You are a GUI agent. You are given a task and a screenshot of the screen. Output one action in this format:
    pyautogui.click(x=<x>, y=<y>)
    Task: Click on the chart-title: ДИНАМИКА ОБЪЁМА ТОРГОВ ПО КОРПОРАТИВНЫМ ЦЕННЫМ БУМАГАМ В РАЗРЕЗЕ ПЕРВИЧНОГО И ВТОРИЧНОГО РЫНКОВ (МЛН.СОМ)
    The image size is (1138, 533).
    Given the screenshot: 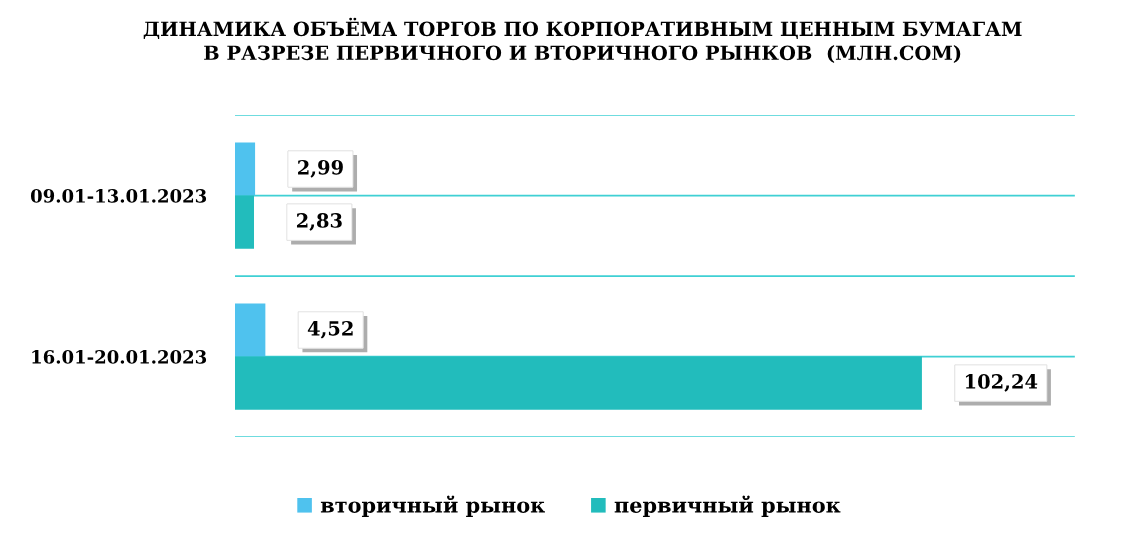 What is the action you would take?
    pyautogui.click(x=582, y=40)
    